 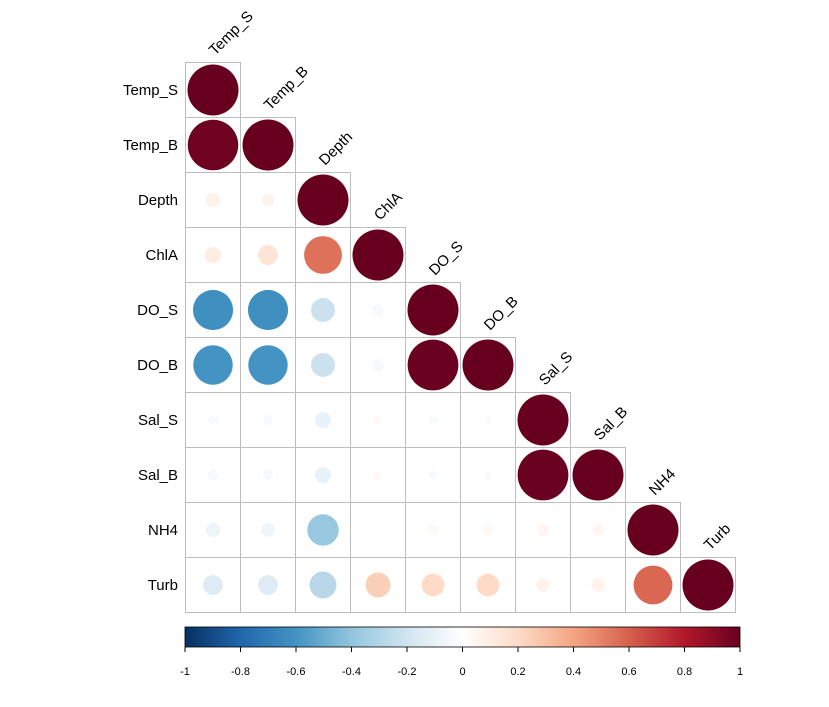 I want to click on circle-Sal_B-Sal_B, so click(x=598, y=475).